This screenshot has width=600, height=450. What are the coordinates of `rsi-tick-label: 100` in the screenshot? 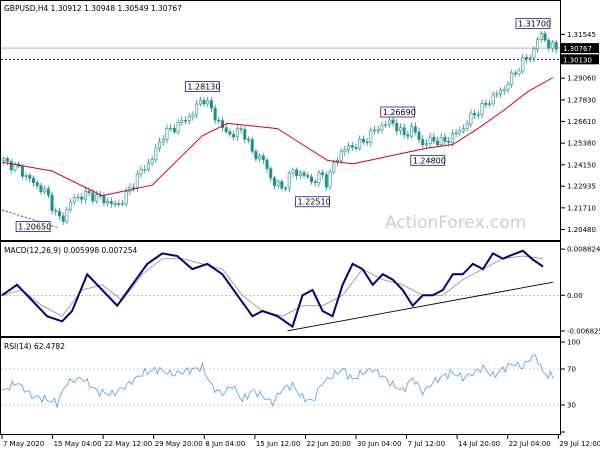 It's located at (573, 343).